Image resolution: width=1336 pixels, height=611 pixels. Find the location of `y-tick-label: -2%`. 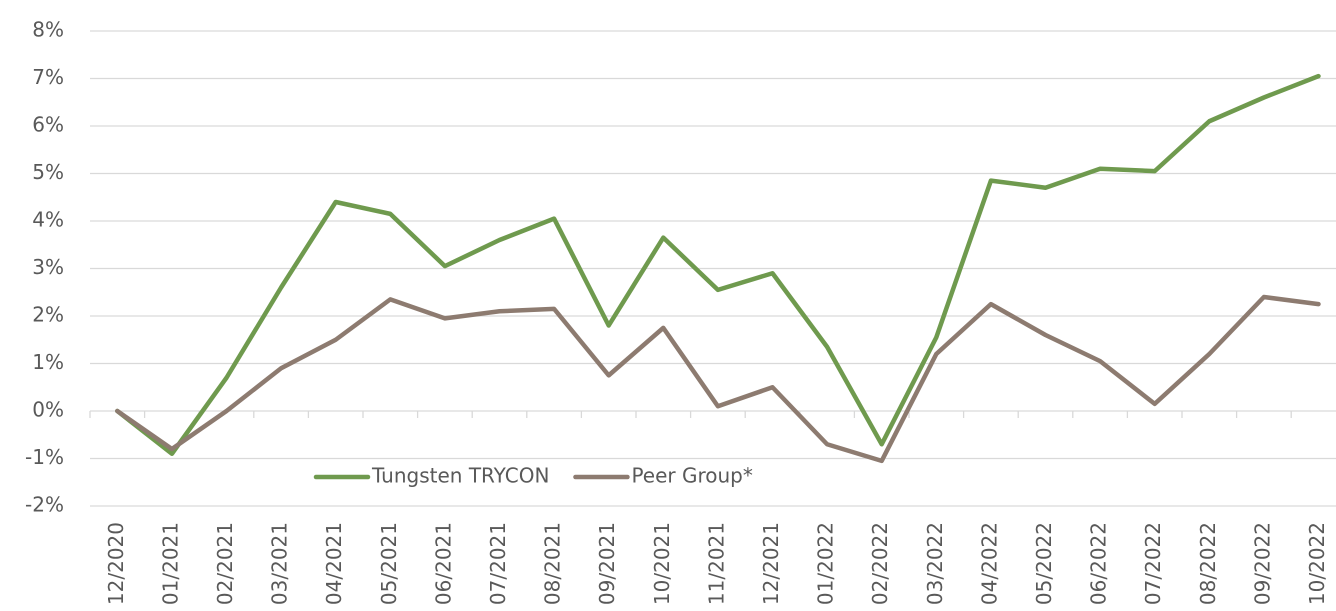

y-tick-label: -2% is located at coordinates (44, 505).